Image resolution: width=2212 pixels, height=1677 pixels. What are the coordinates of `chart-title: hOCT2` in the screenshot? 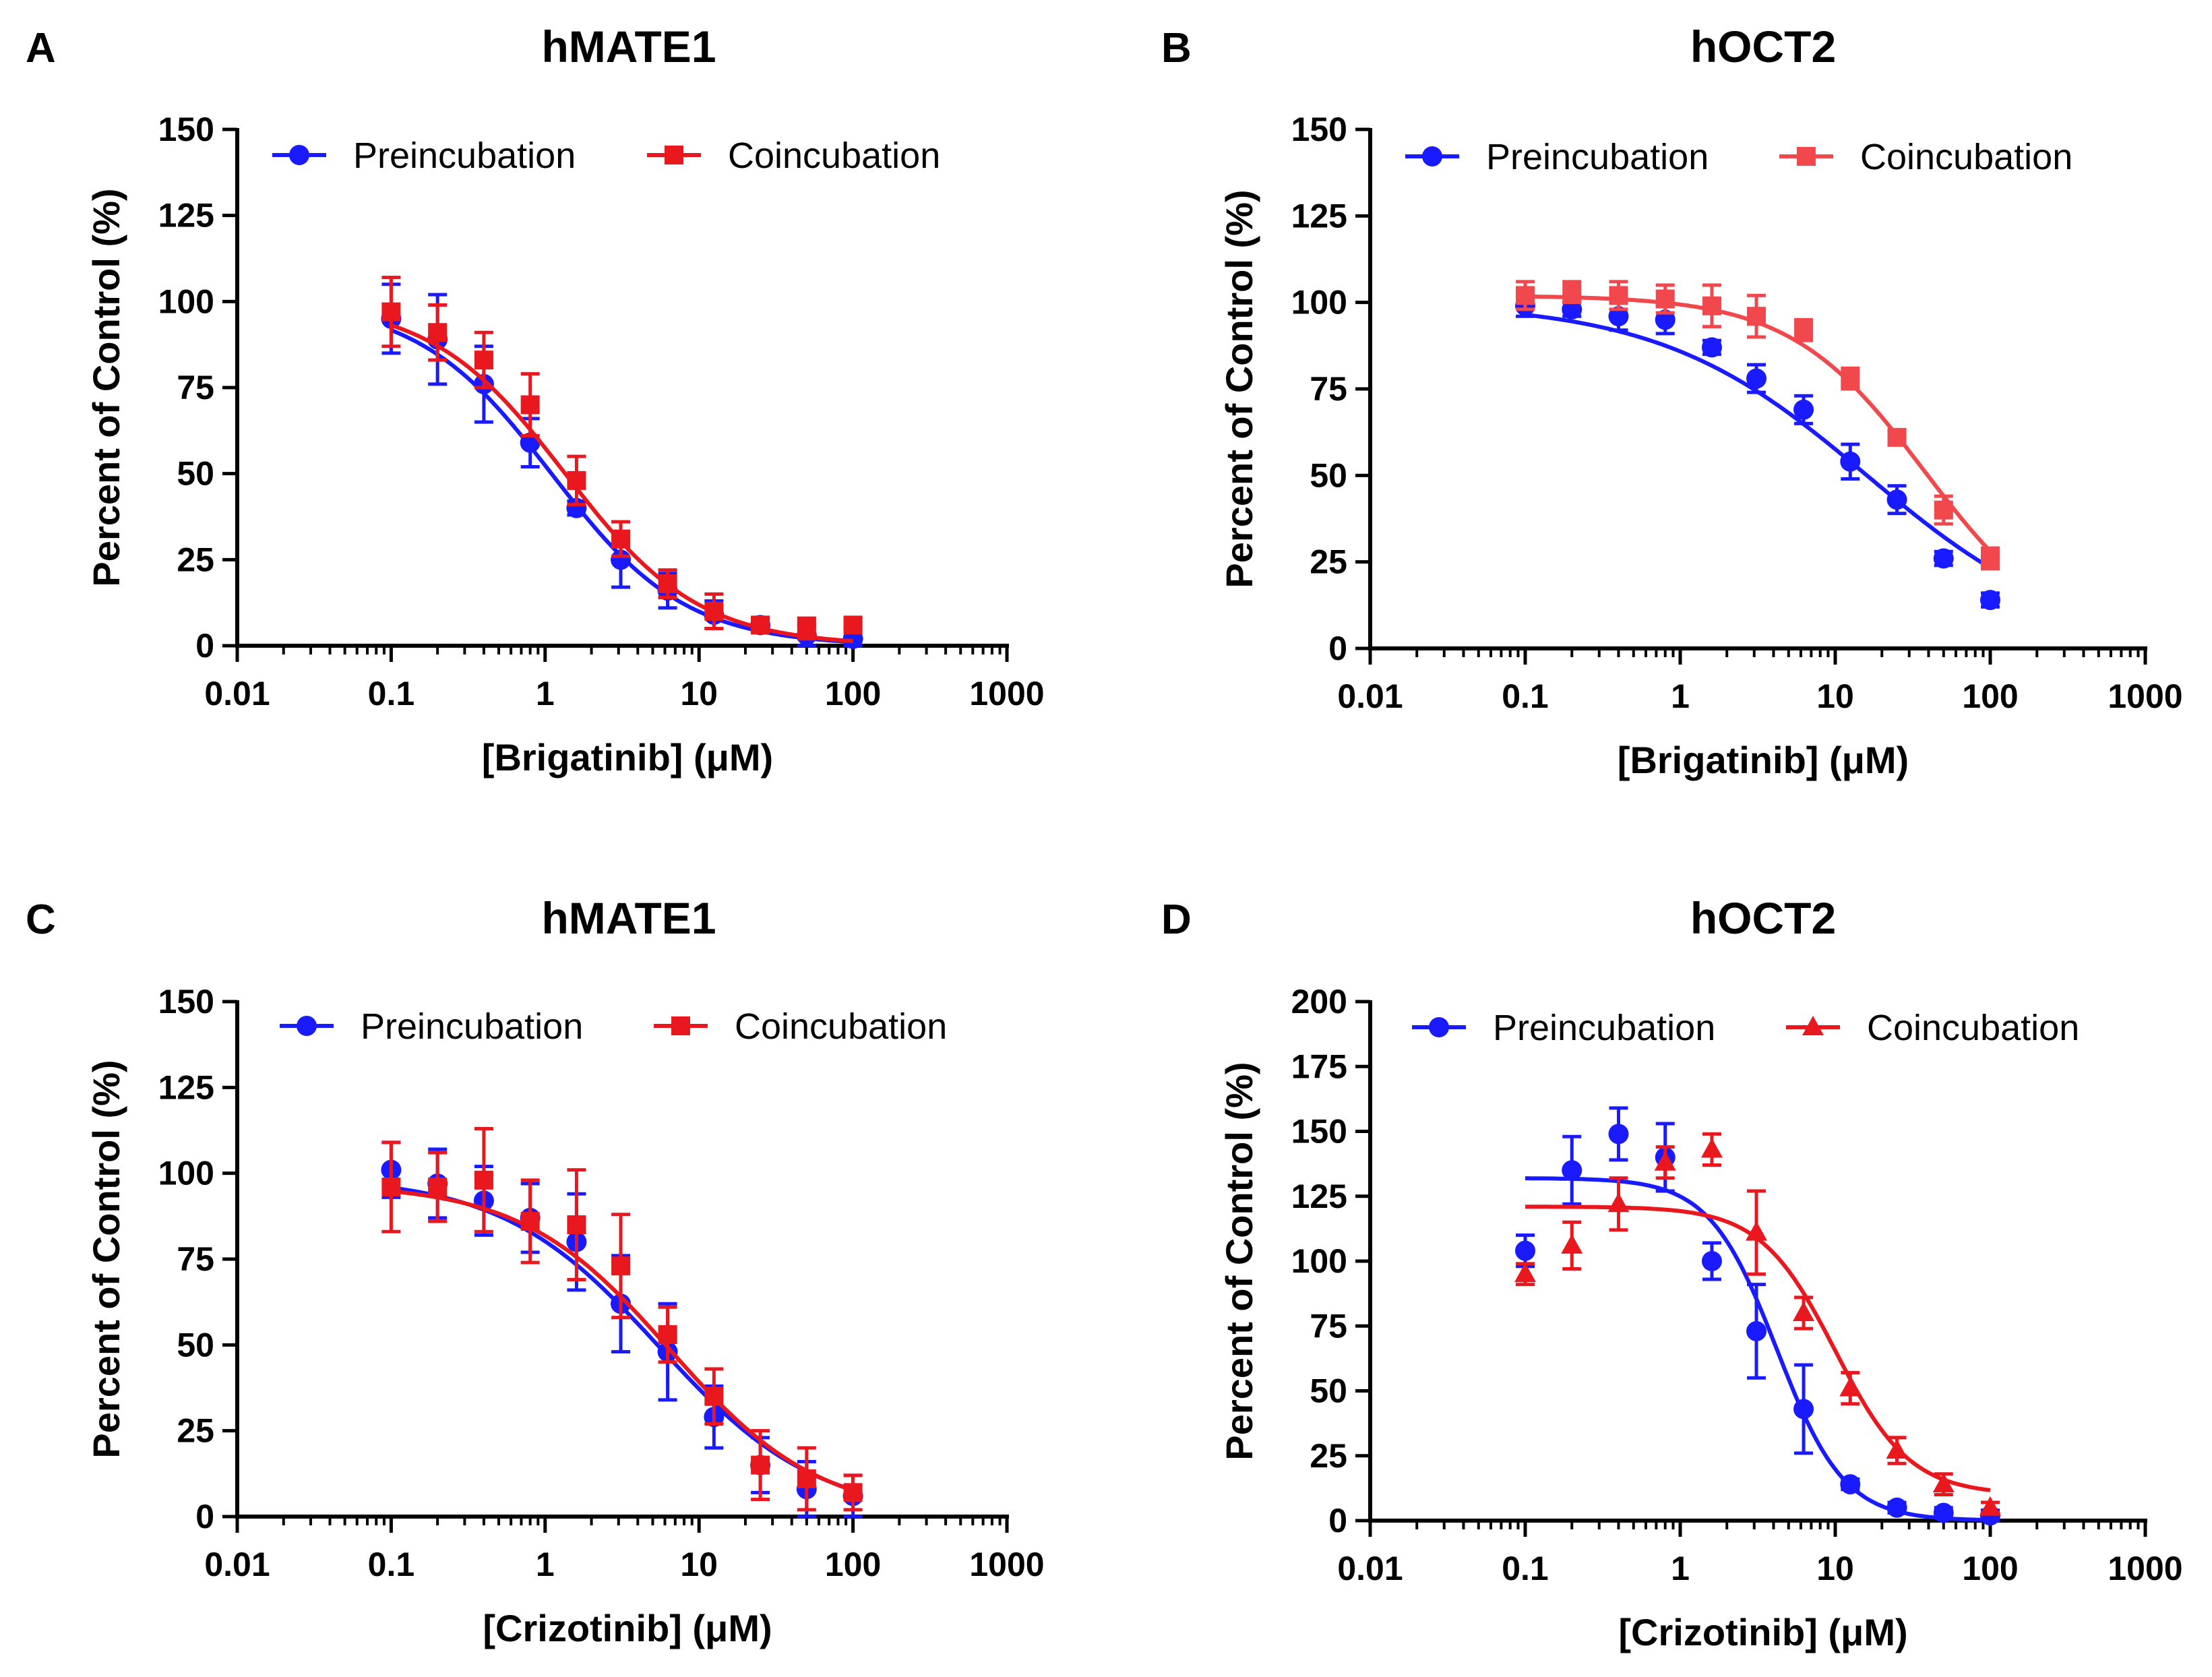 It's located at (1763, 918).